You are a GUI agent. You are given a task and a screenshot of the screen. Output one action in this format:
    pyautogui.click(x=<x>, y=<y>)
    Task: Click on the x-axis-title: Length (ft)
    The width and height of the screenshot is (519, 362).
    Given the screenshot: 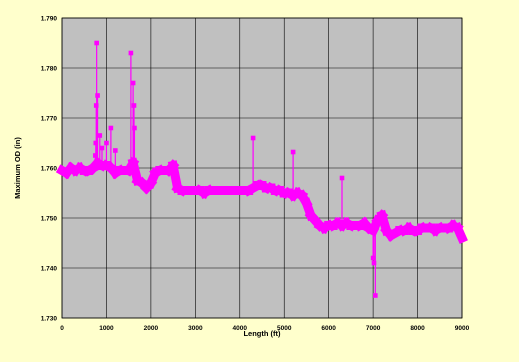 What is the action you would take?
    pyautogui.click(x=262, y=333)
    